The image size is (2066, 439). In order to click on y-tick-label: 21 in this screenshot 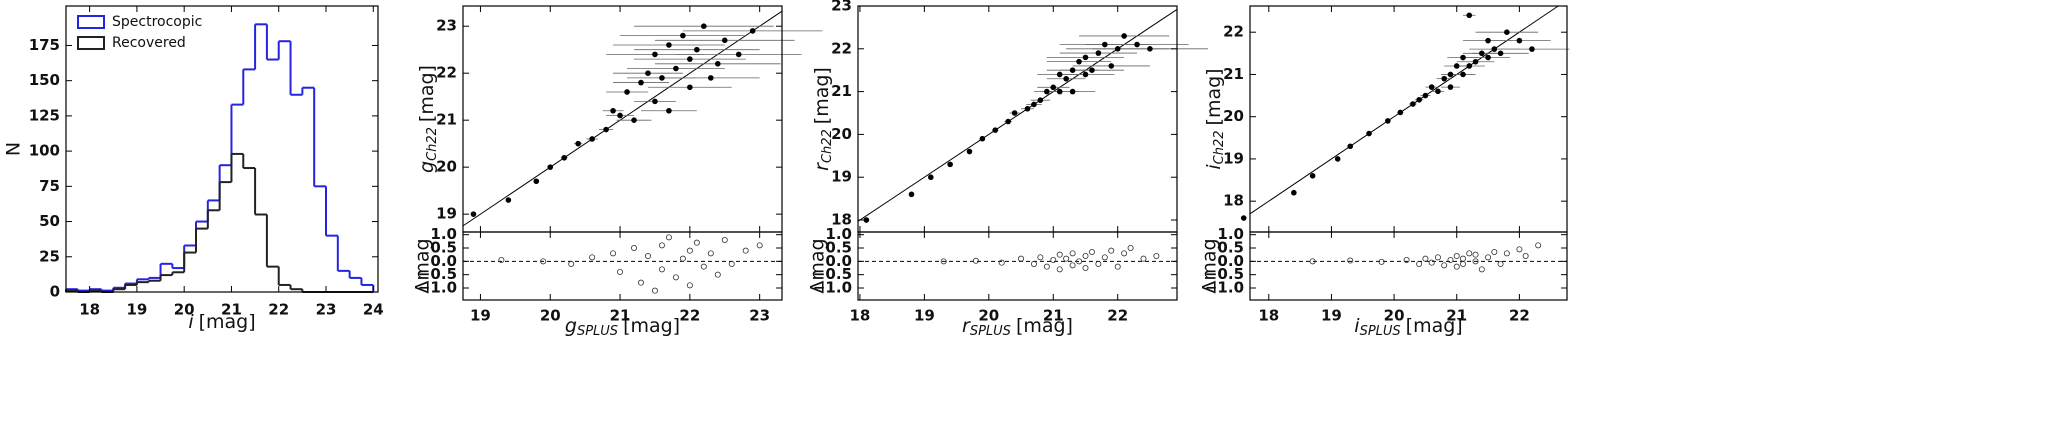, I will do `click(841, 91)`.